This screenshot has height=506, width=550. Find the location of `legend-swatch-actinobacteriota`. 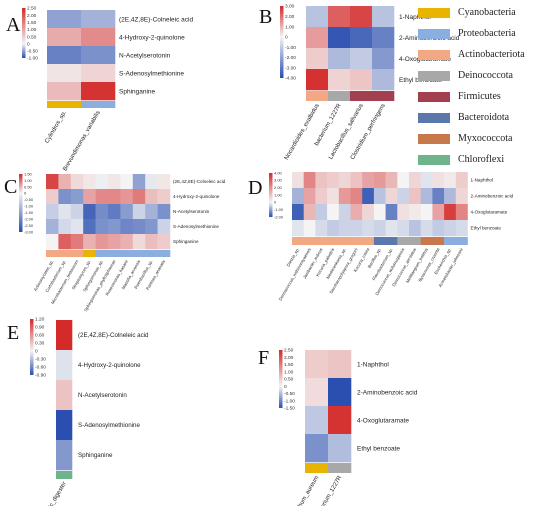

legend-swatch-actinobacteriota is located at coordinates (434, 55).